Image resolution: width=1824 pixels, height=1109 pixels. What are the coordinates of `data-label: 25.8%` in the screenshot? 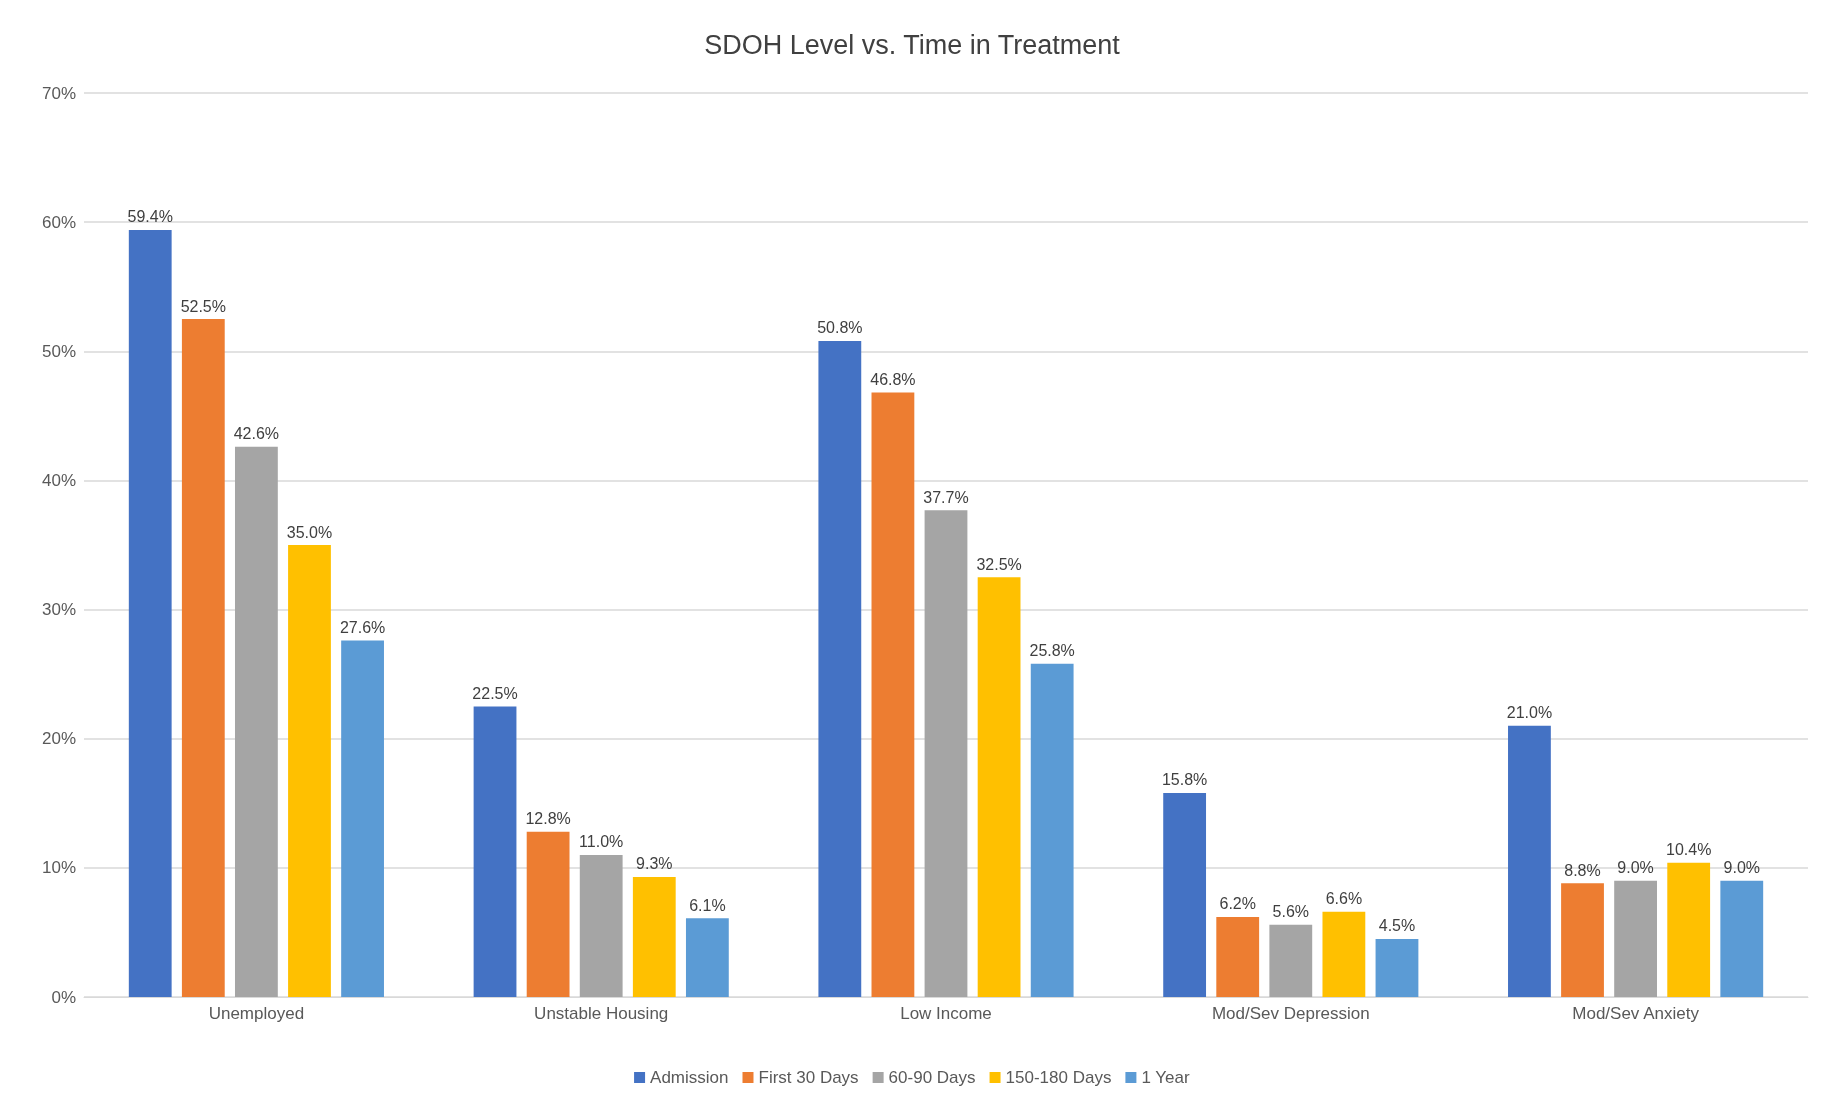 It's located at (1052, 651).